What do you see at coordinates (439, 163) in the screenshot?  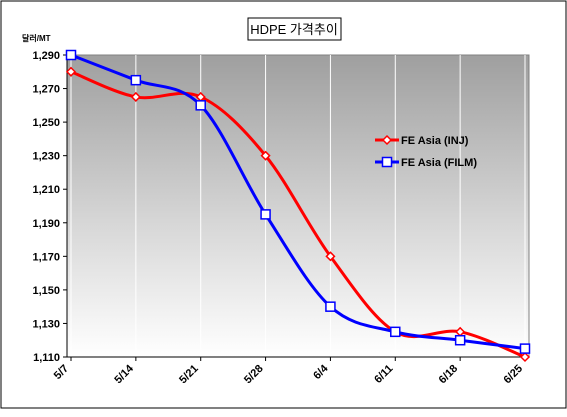 I see `legend-label: FE Asia (FILM)` at bounding box center [439, 163].